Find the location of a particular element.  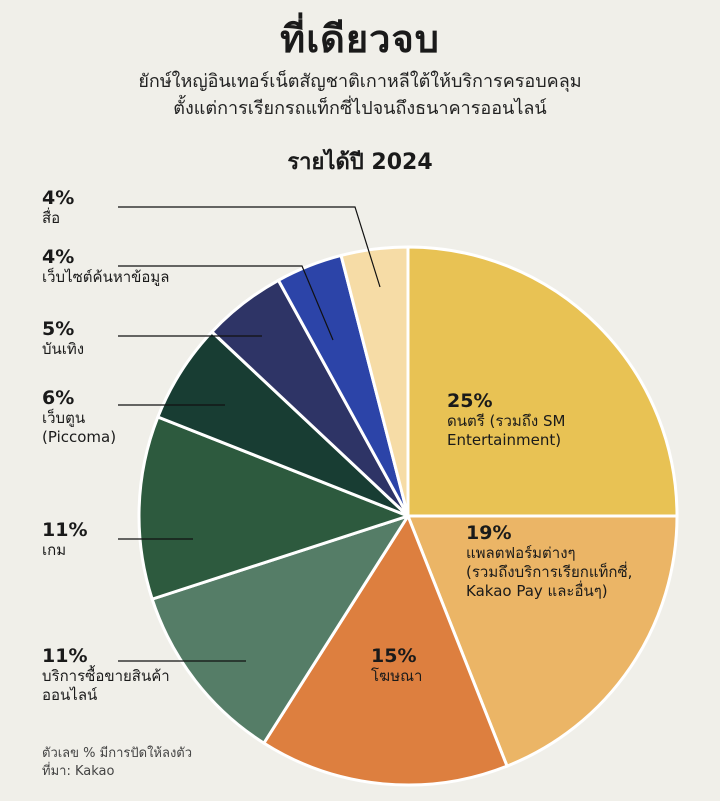

label-webtoon-line2: (Piccoma) is located at coordinates (79, 437).